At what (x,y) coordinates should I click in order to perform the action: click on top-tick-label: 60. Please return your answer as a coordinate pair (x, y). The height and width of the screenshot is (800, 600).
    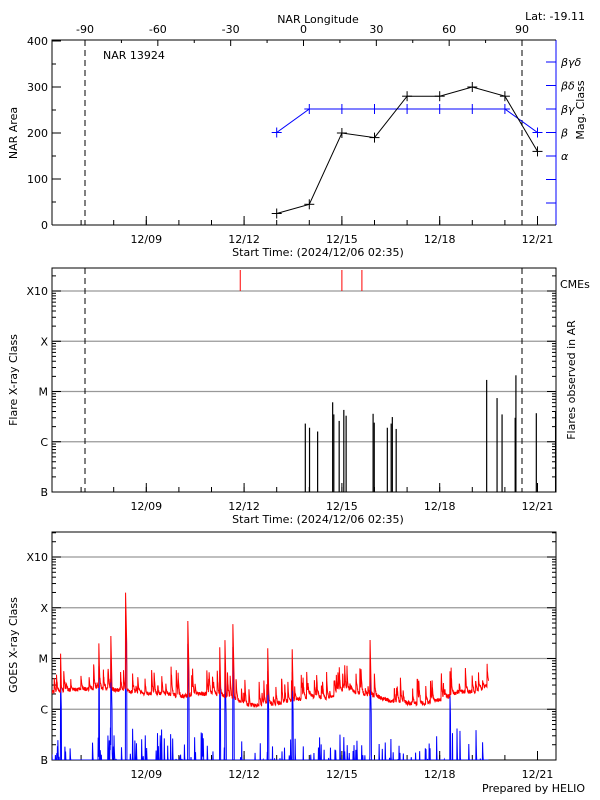
    Looking at the image, I should click on (449, 29).